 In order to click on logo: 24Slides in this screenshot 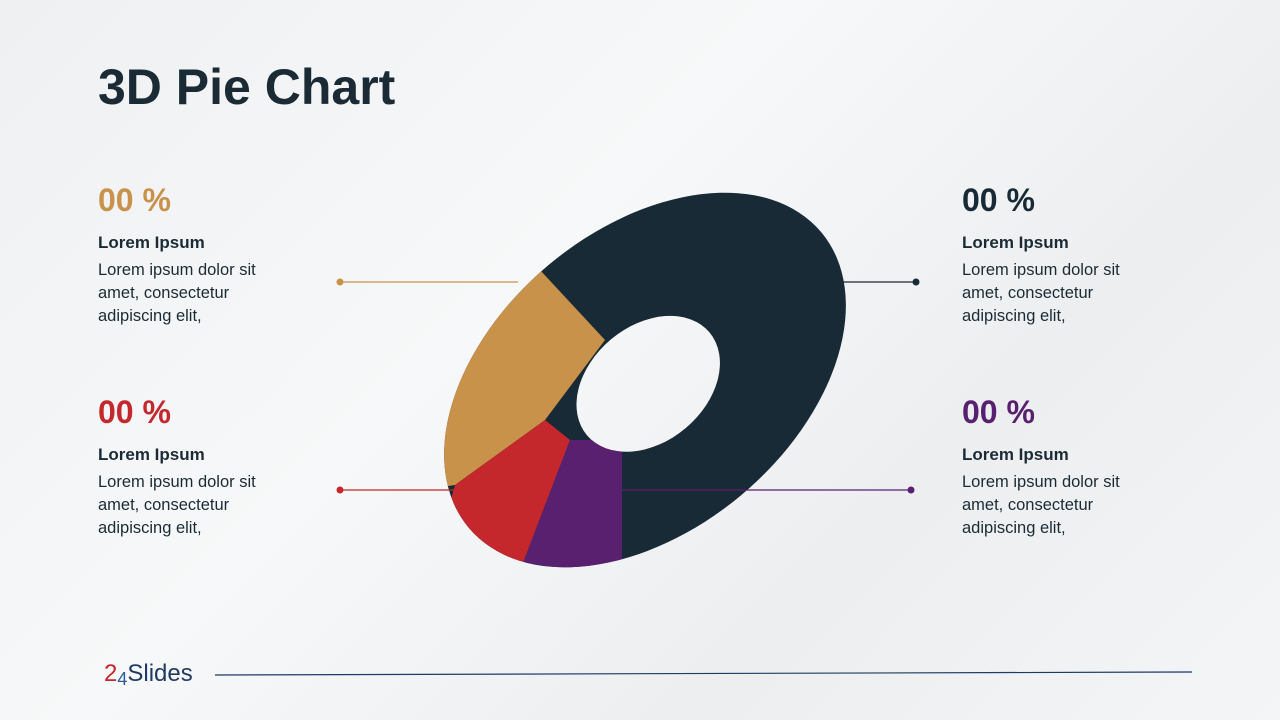, I will do `click(148, 675)`.